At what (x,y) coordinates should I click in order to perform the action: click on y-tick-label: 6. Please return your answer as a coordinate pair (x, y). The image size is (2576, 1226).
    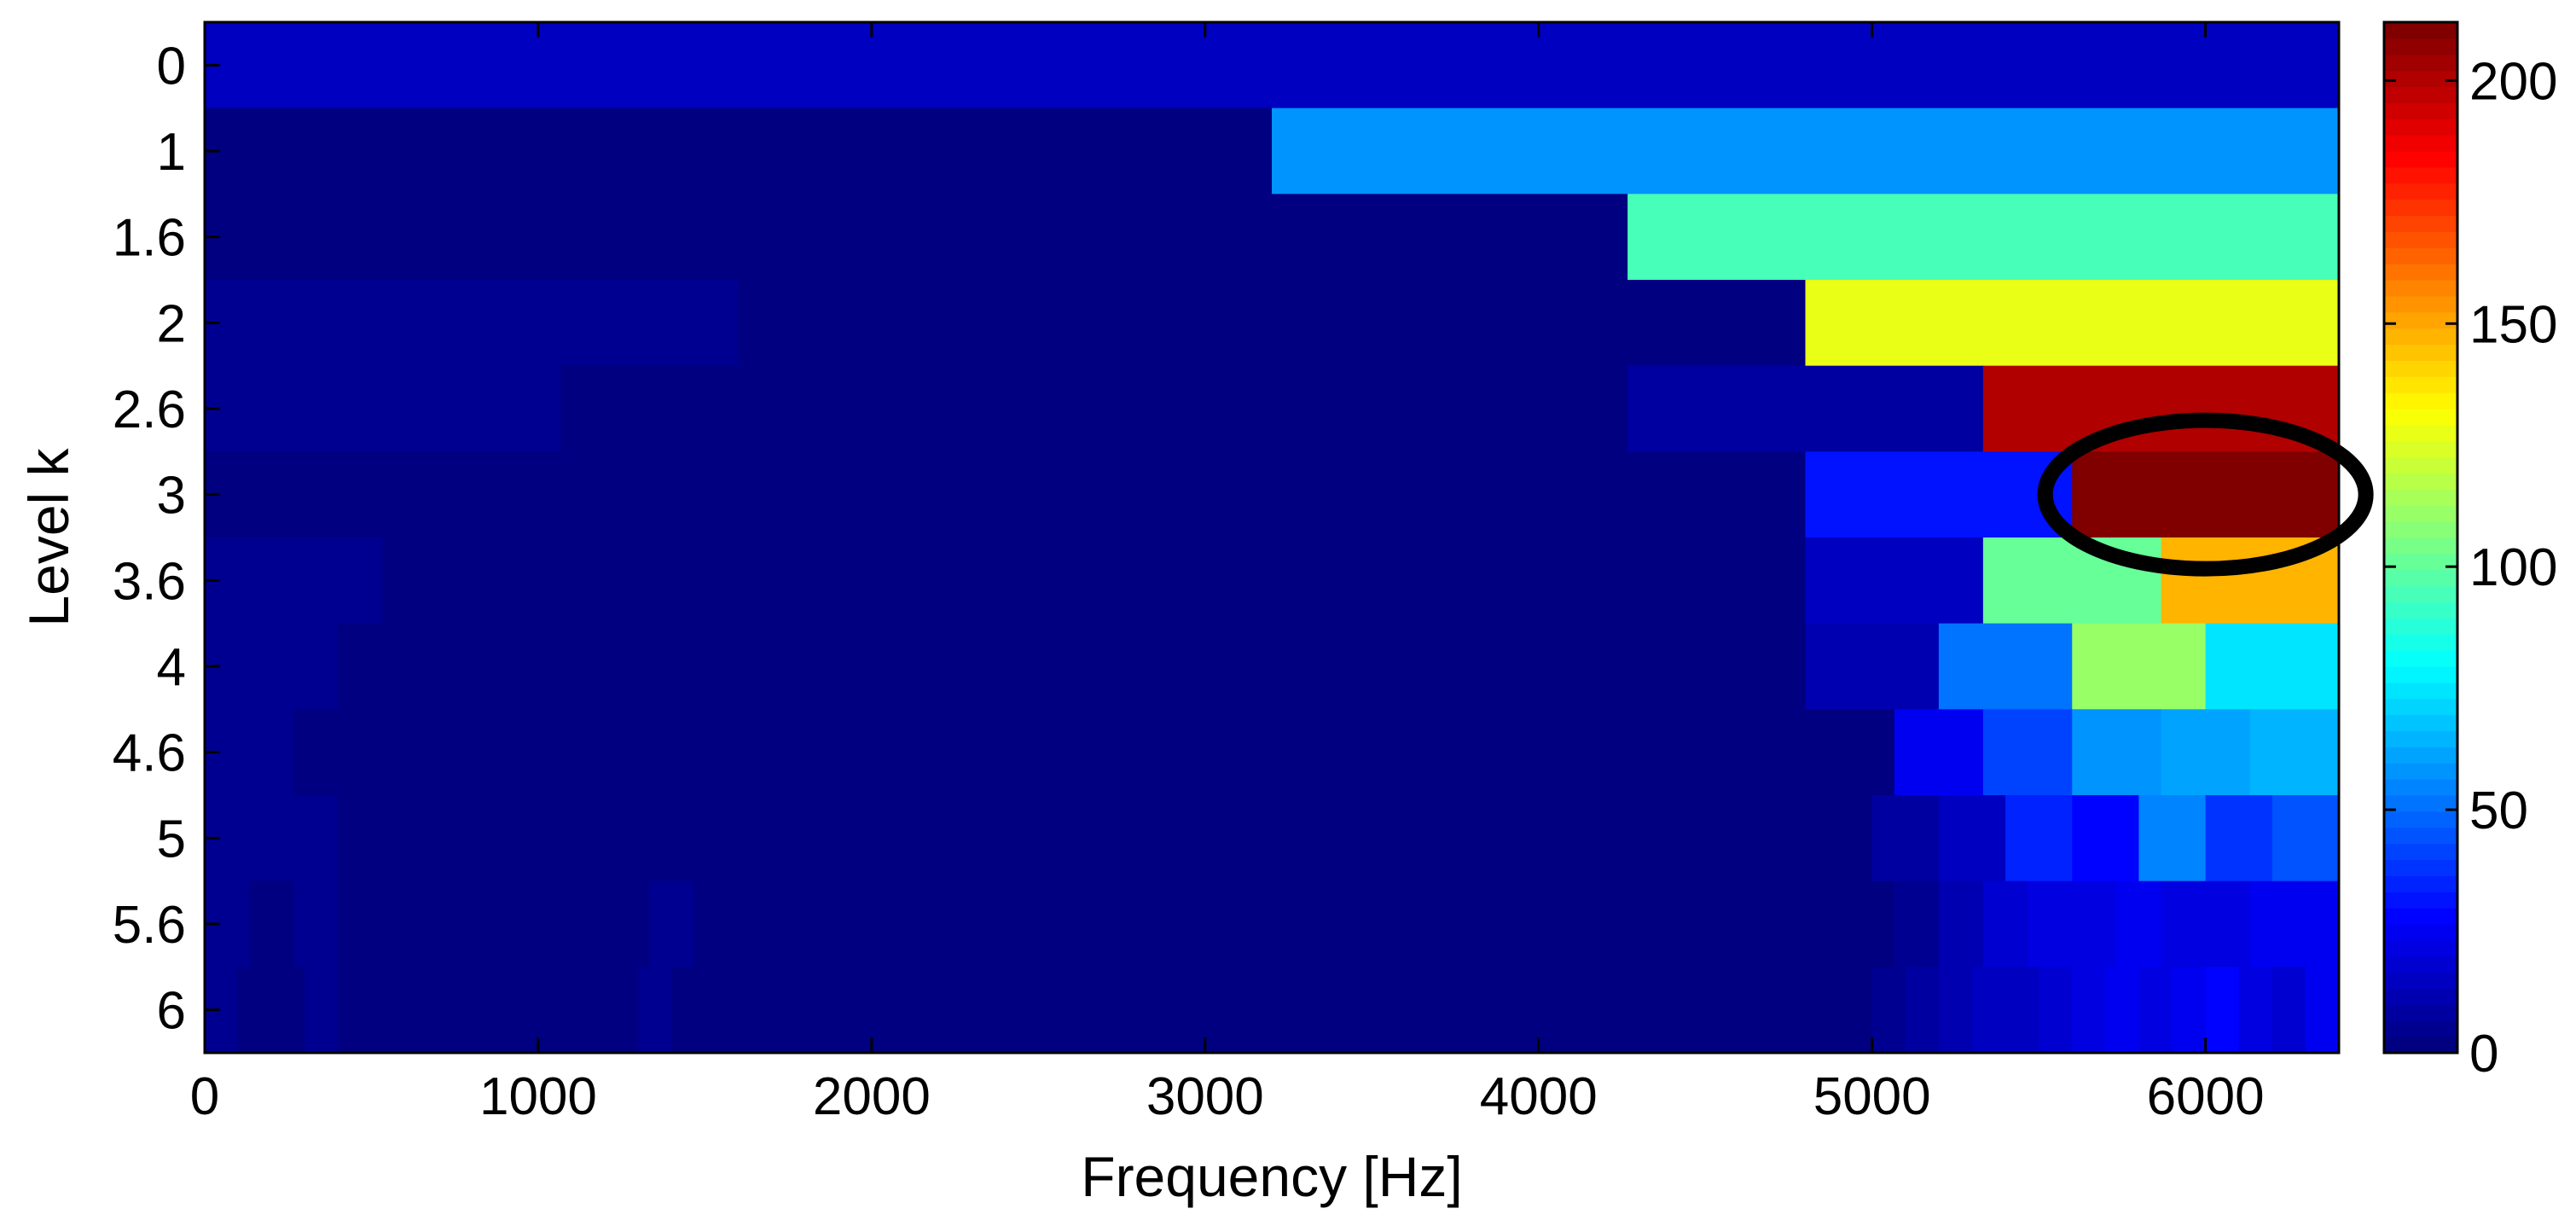
    Looking at the image, I should click on (171, 1011).